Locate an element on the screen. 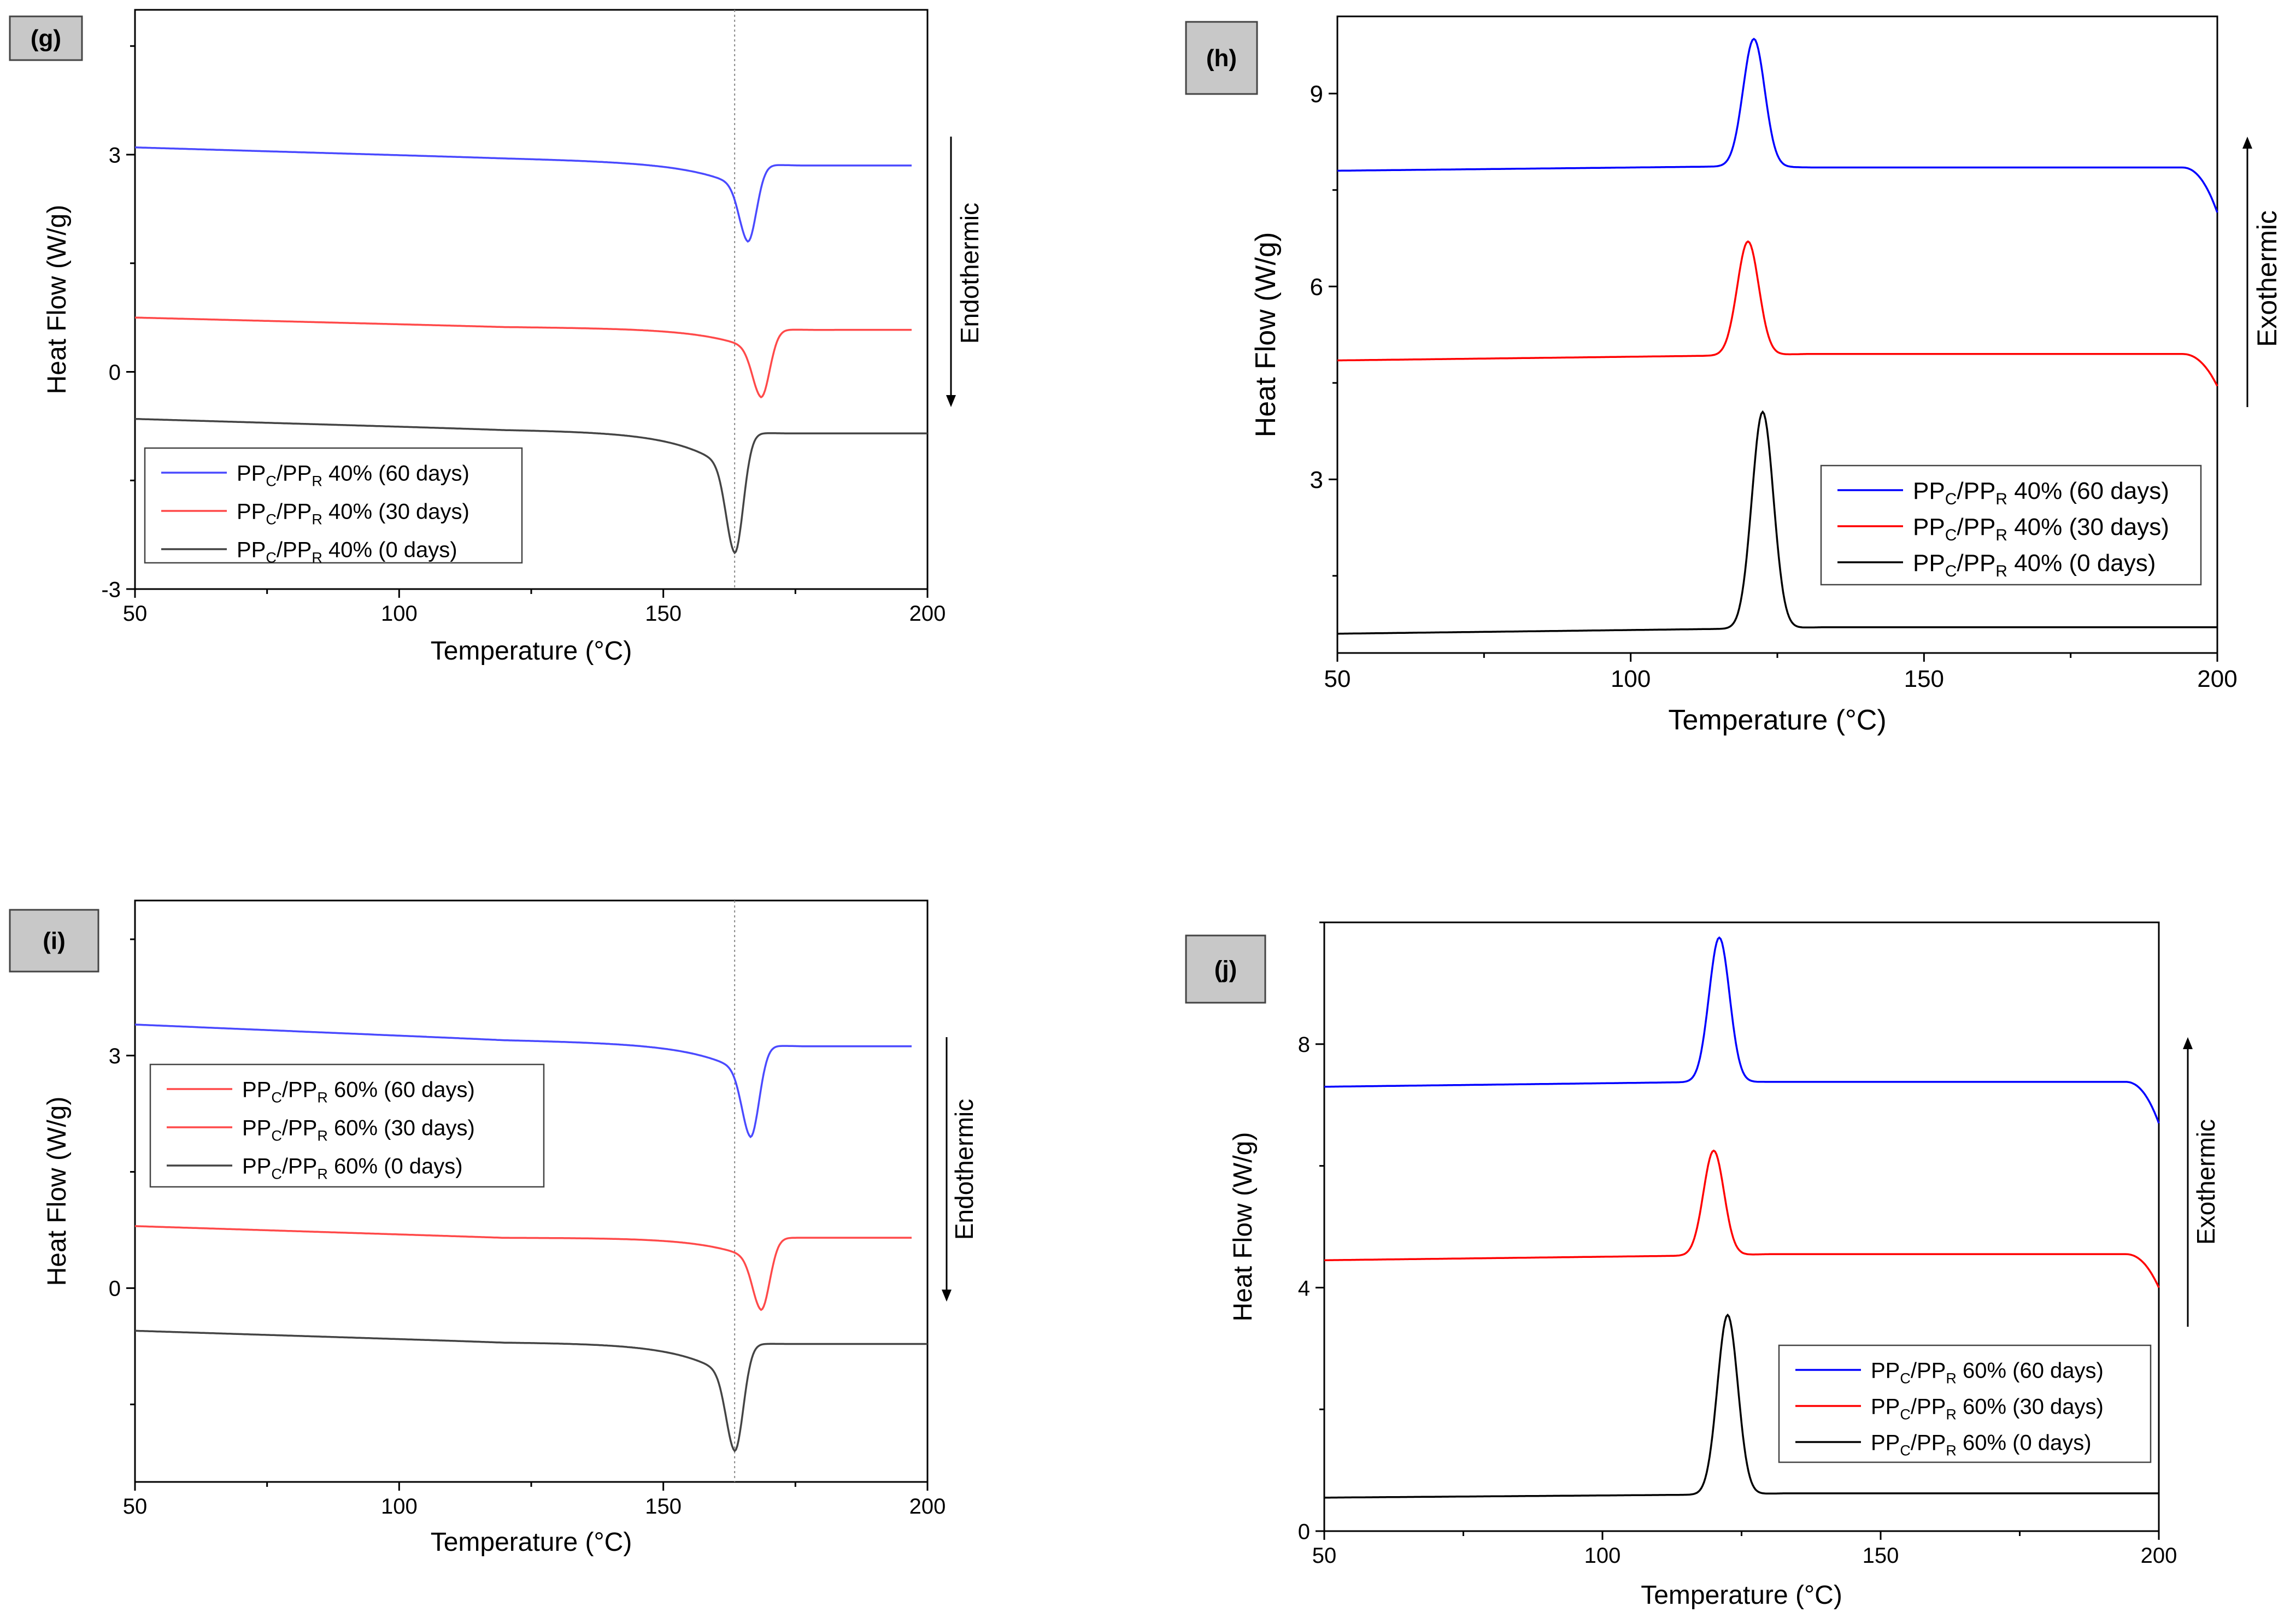 This screenshot has width=2290, height=1624. y-tick-label: 9 is located at coordinates (1316, 94).